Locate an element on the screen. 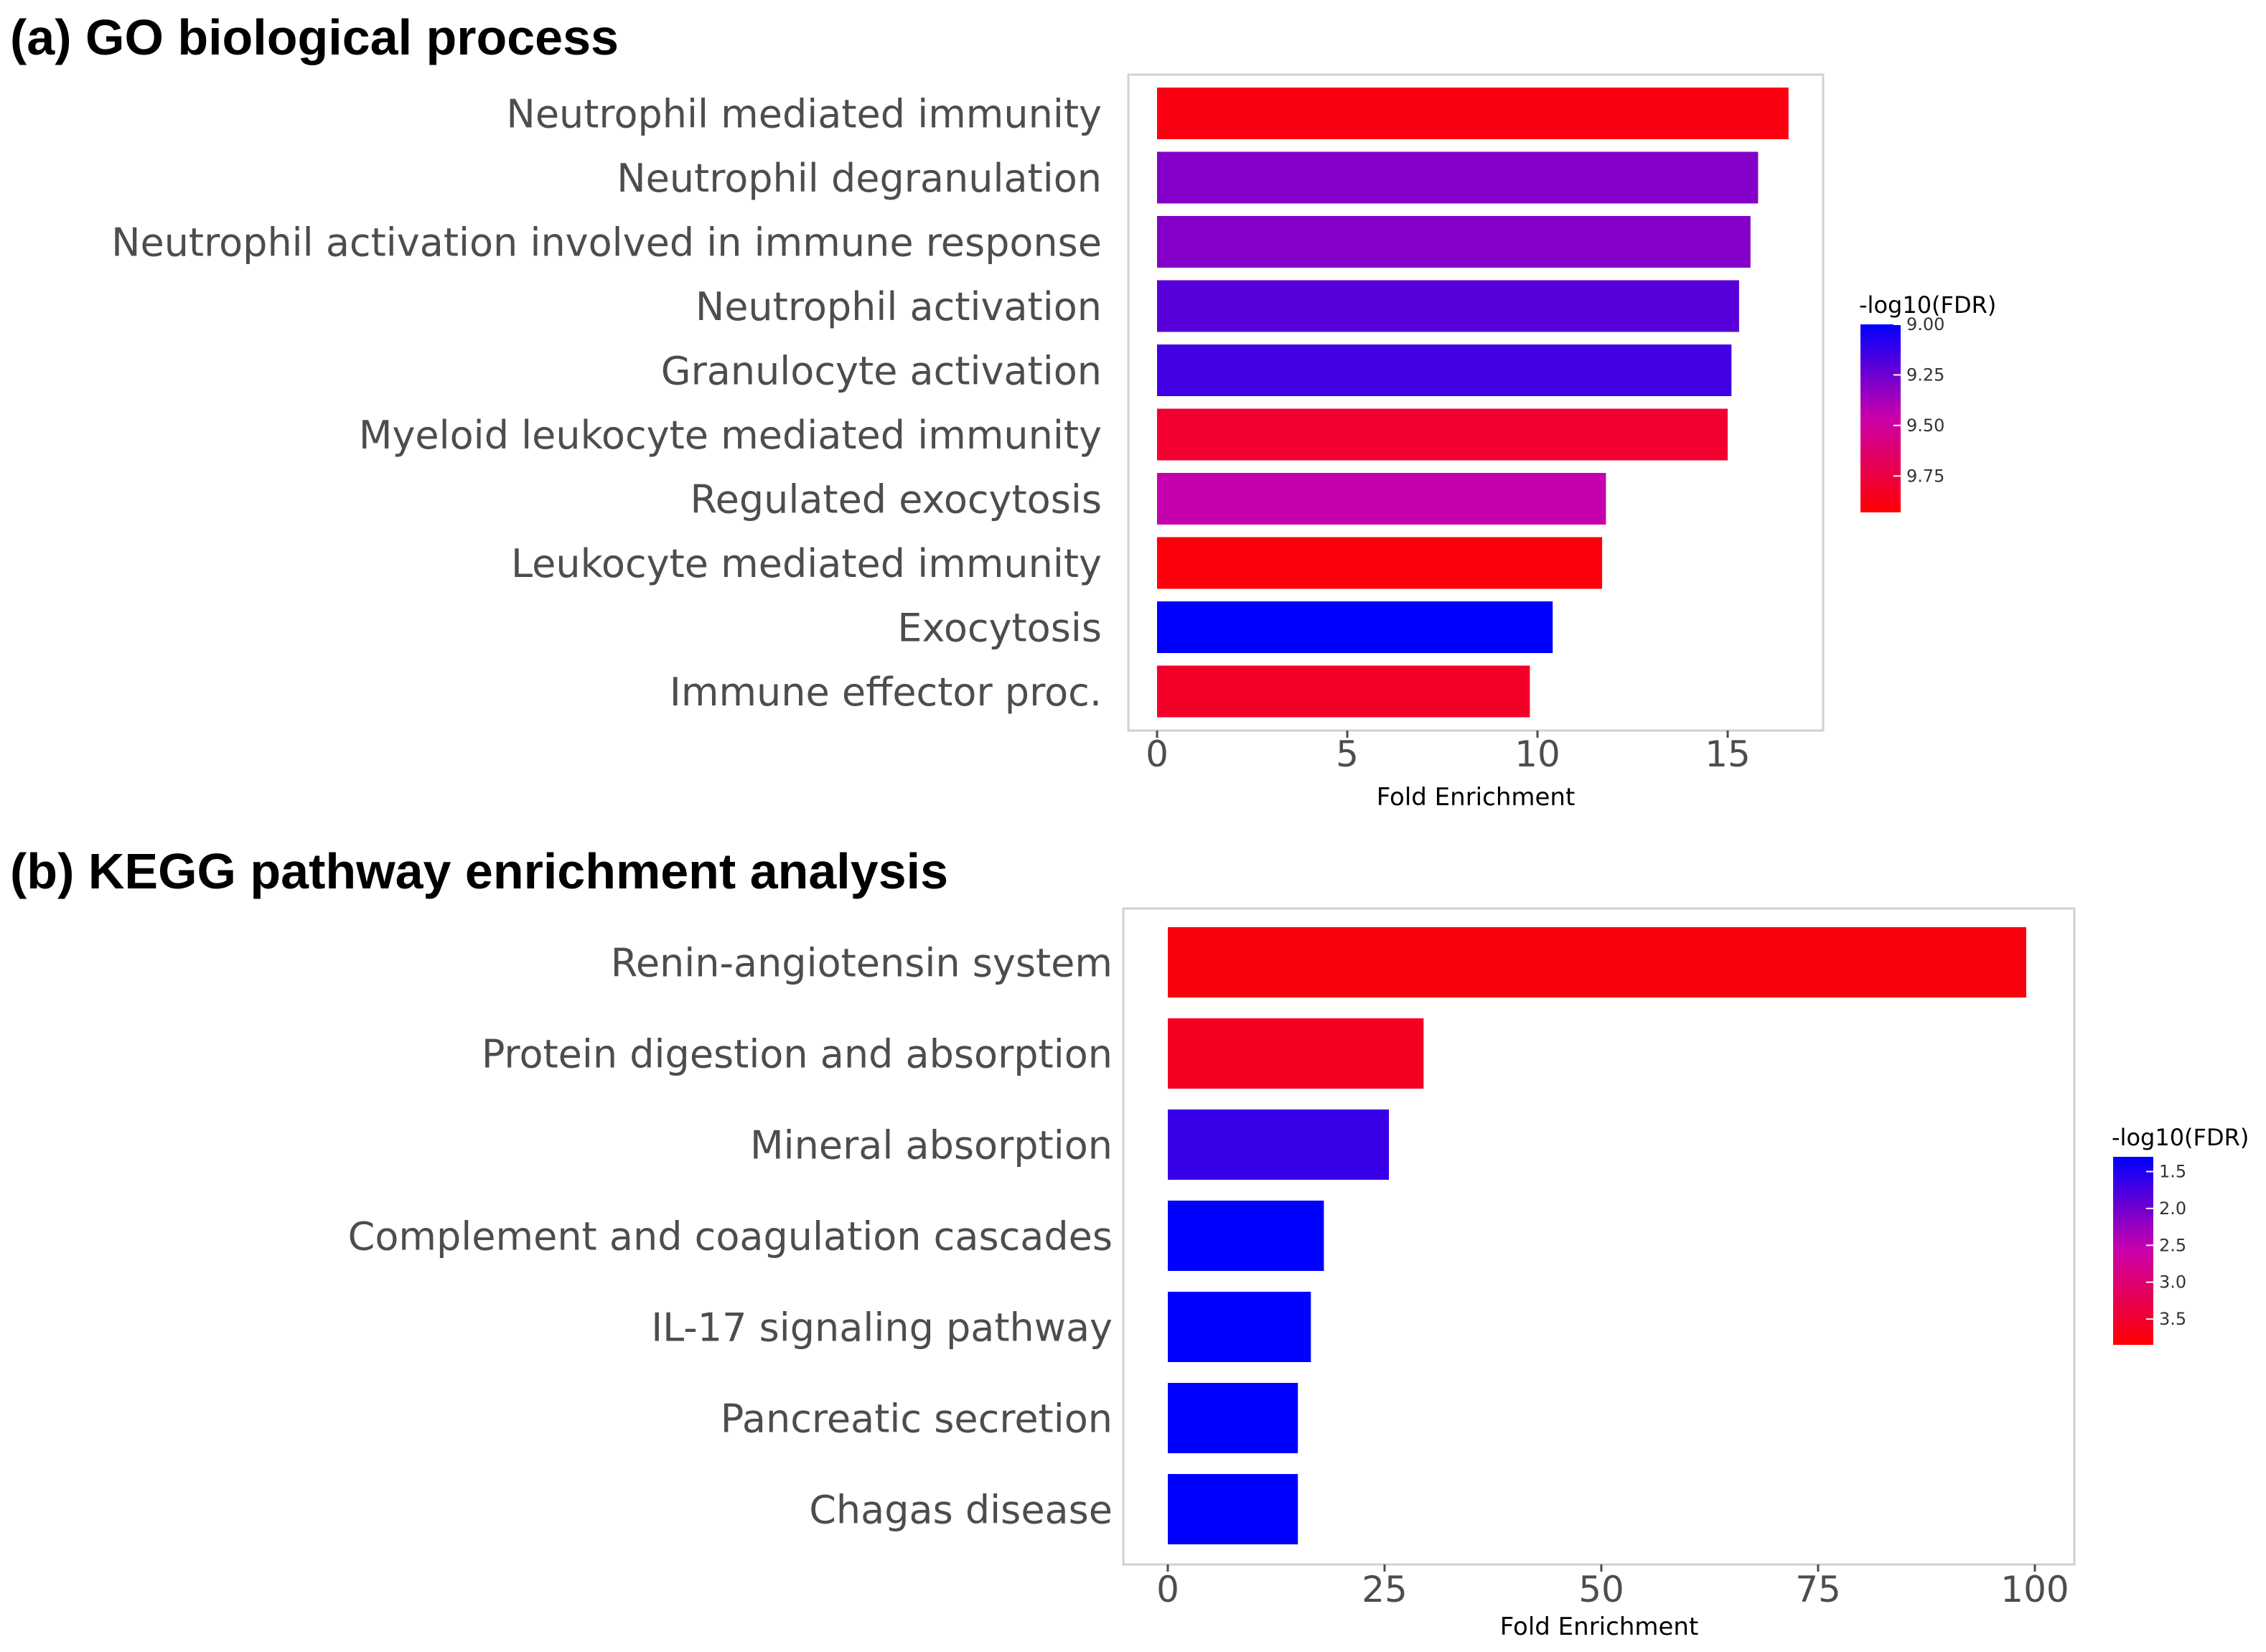 The height and width of the screenshot is (1652, 2266). panel-b-x-axis-title: Fold Enrichment is located at coordinates (1600, 1627).